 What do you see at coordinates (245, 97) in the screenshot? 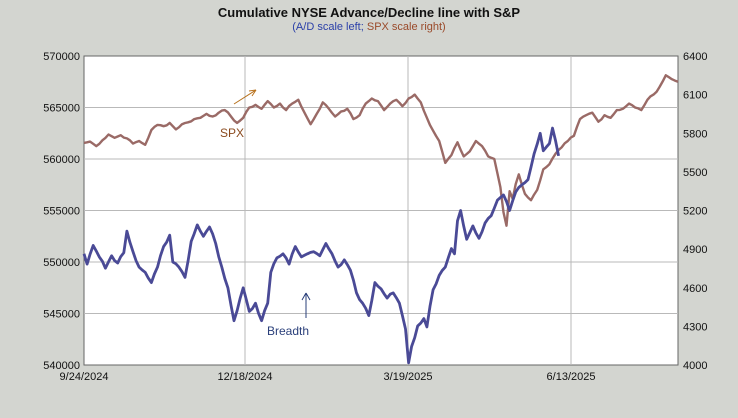
I see `spx-annotation-arrow` at bounding box center [245, 97].